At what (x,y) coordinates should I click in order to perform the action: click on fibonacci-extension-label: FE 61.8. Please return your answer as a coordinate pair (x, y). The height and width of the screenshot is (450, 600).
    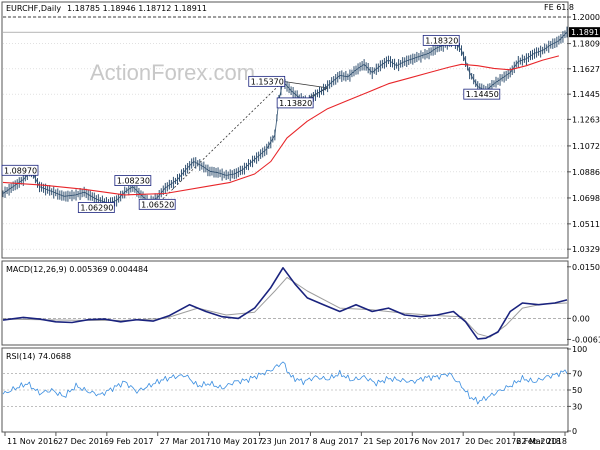
    Looking at the image, I should click on (559, 7).